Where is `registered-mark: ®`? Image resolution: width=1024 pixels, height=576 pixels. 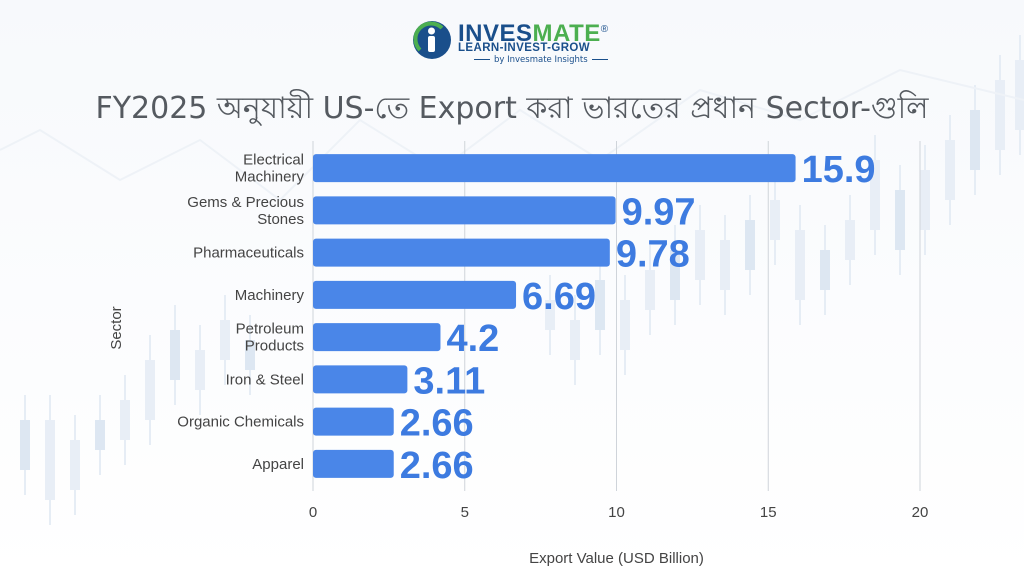
registered-mark: ® is located at coordinates (604, 29).